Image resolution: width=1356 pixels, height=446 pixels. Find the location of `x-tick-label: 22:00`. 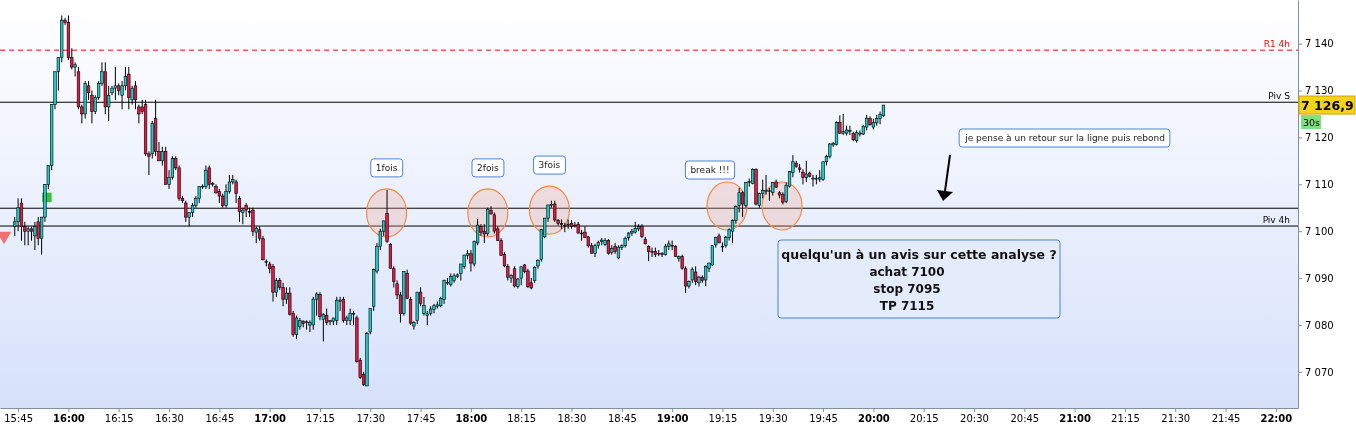

x-tick-label: 22:00 is located at coordinates (1276, 419).